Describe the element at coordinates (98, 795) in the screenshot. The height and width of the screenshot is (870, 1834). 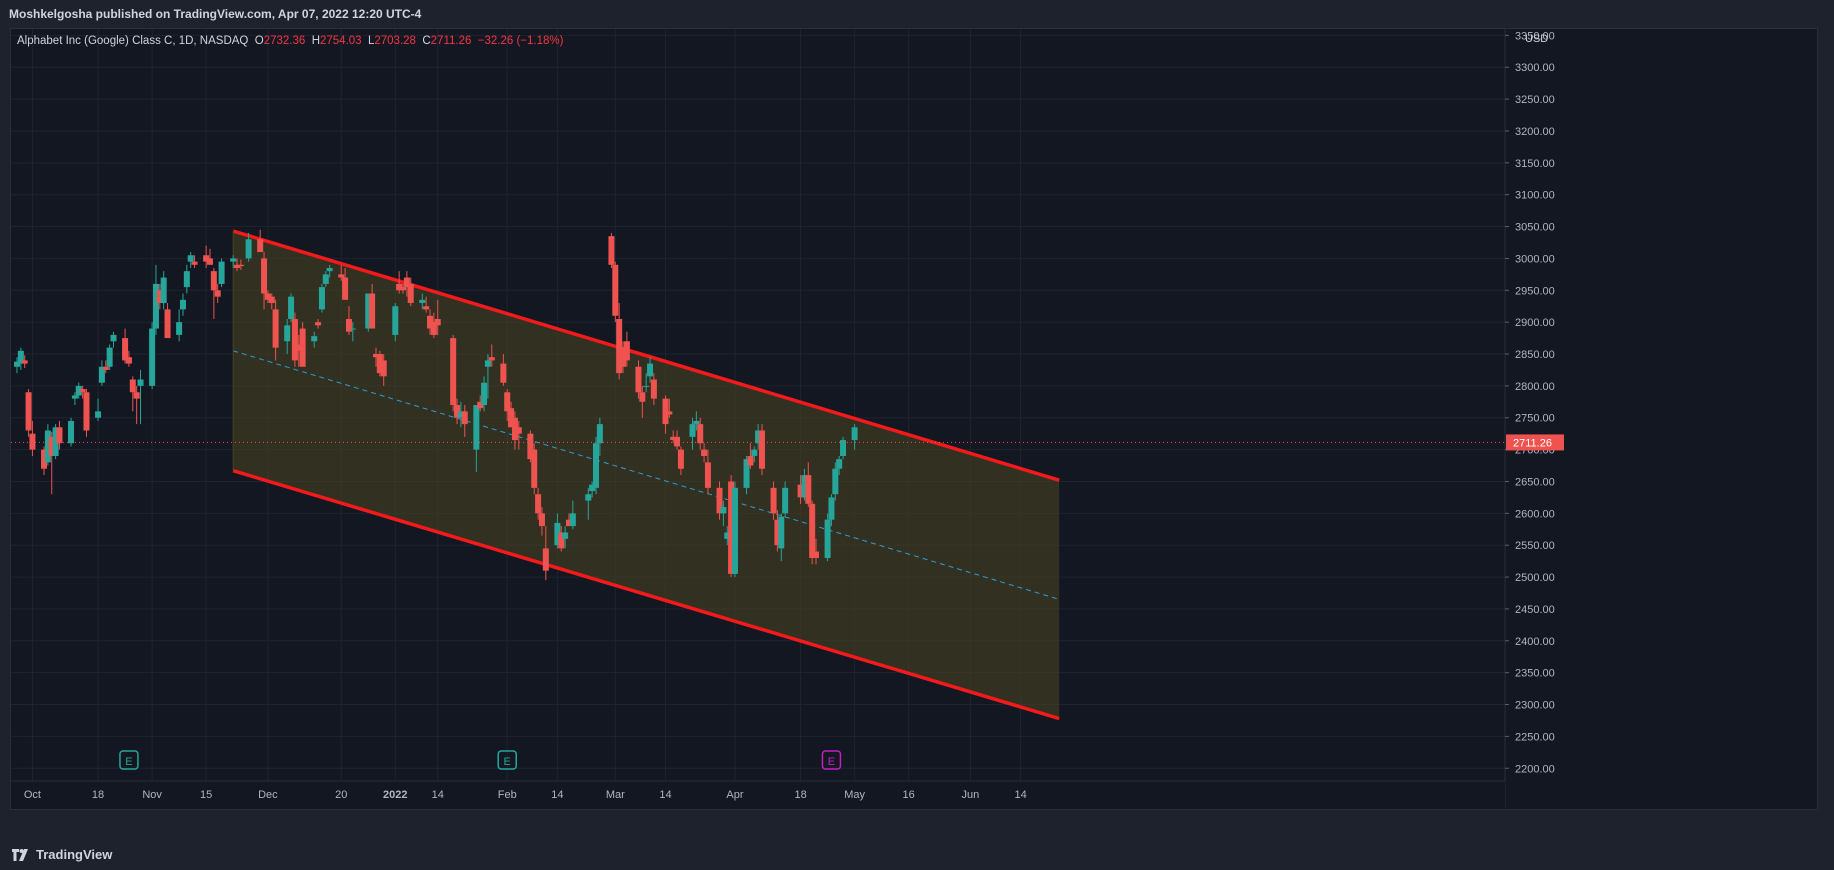
I see `time-tick-label: 18` at that location.